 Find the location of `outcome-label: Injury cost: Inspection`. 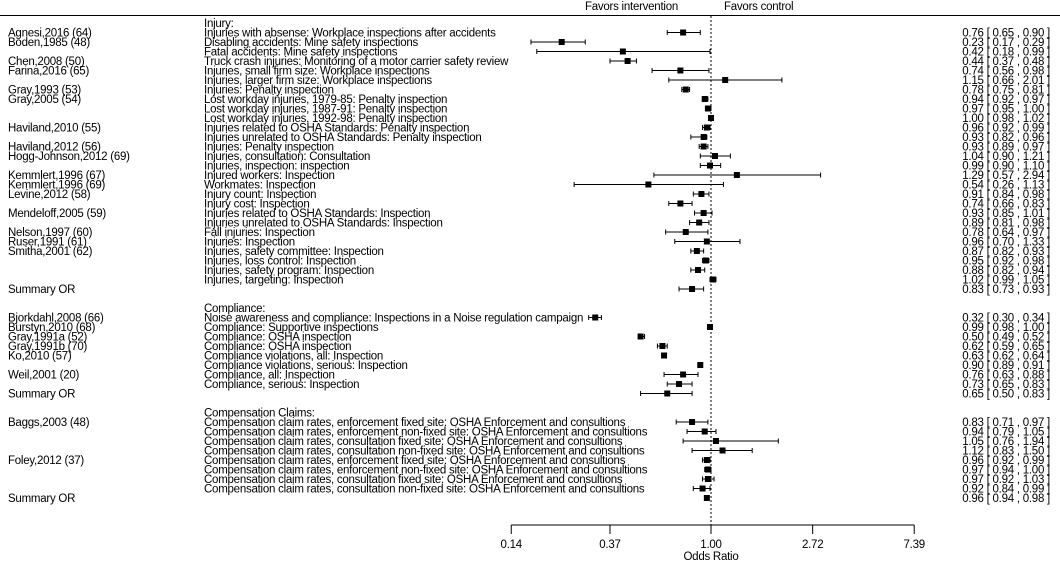

outcome-label: Injury cost: Inspection is located at coordinates (256, 205).